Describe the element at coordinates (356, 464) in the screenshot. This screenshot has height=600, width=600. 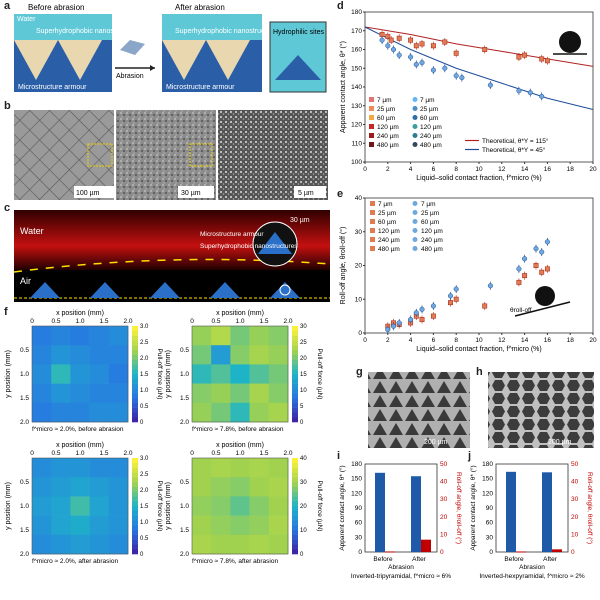
I see `y-tick-label: 180` at that location.